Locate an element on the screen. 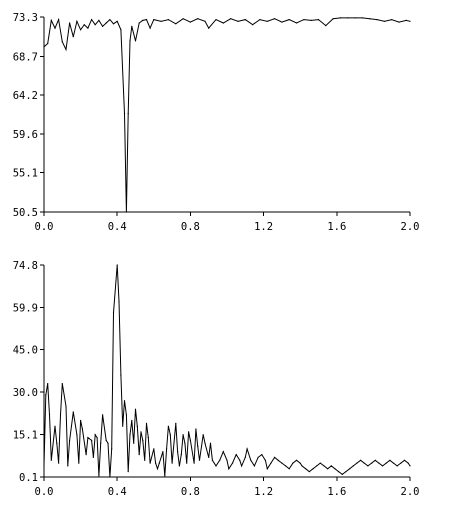 This screenshot has height=510, width=454. chart-2-y-tick-label: 15.1 is located at coordinates (25, 435).